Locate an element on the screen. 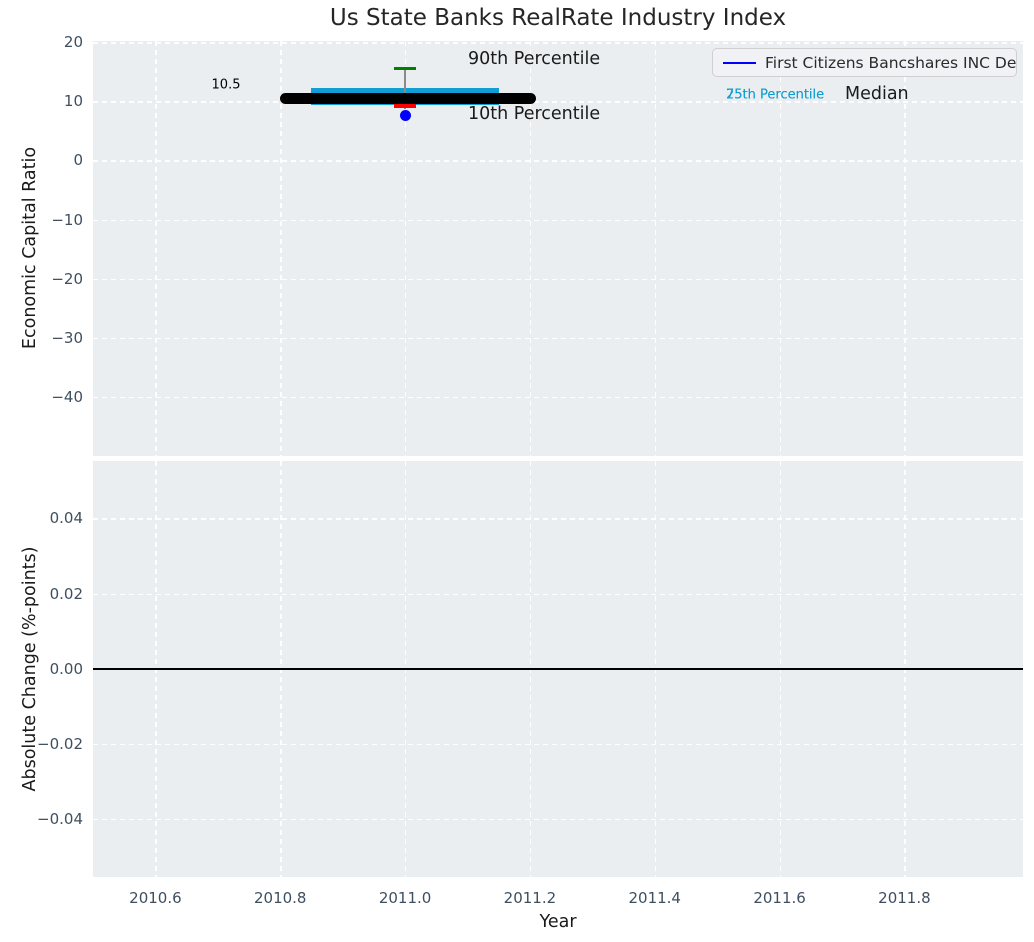  y-tick-label: 0.02 is located at coordinates (66, 593).